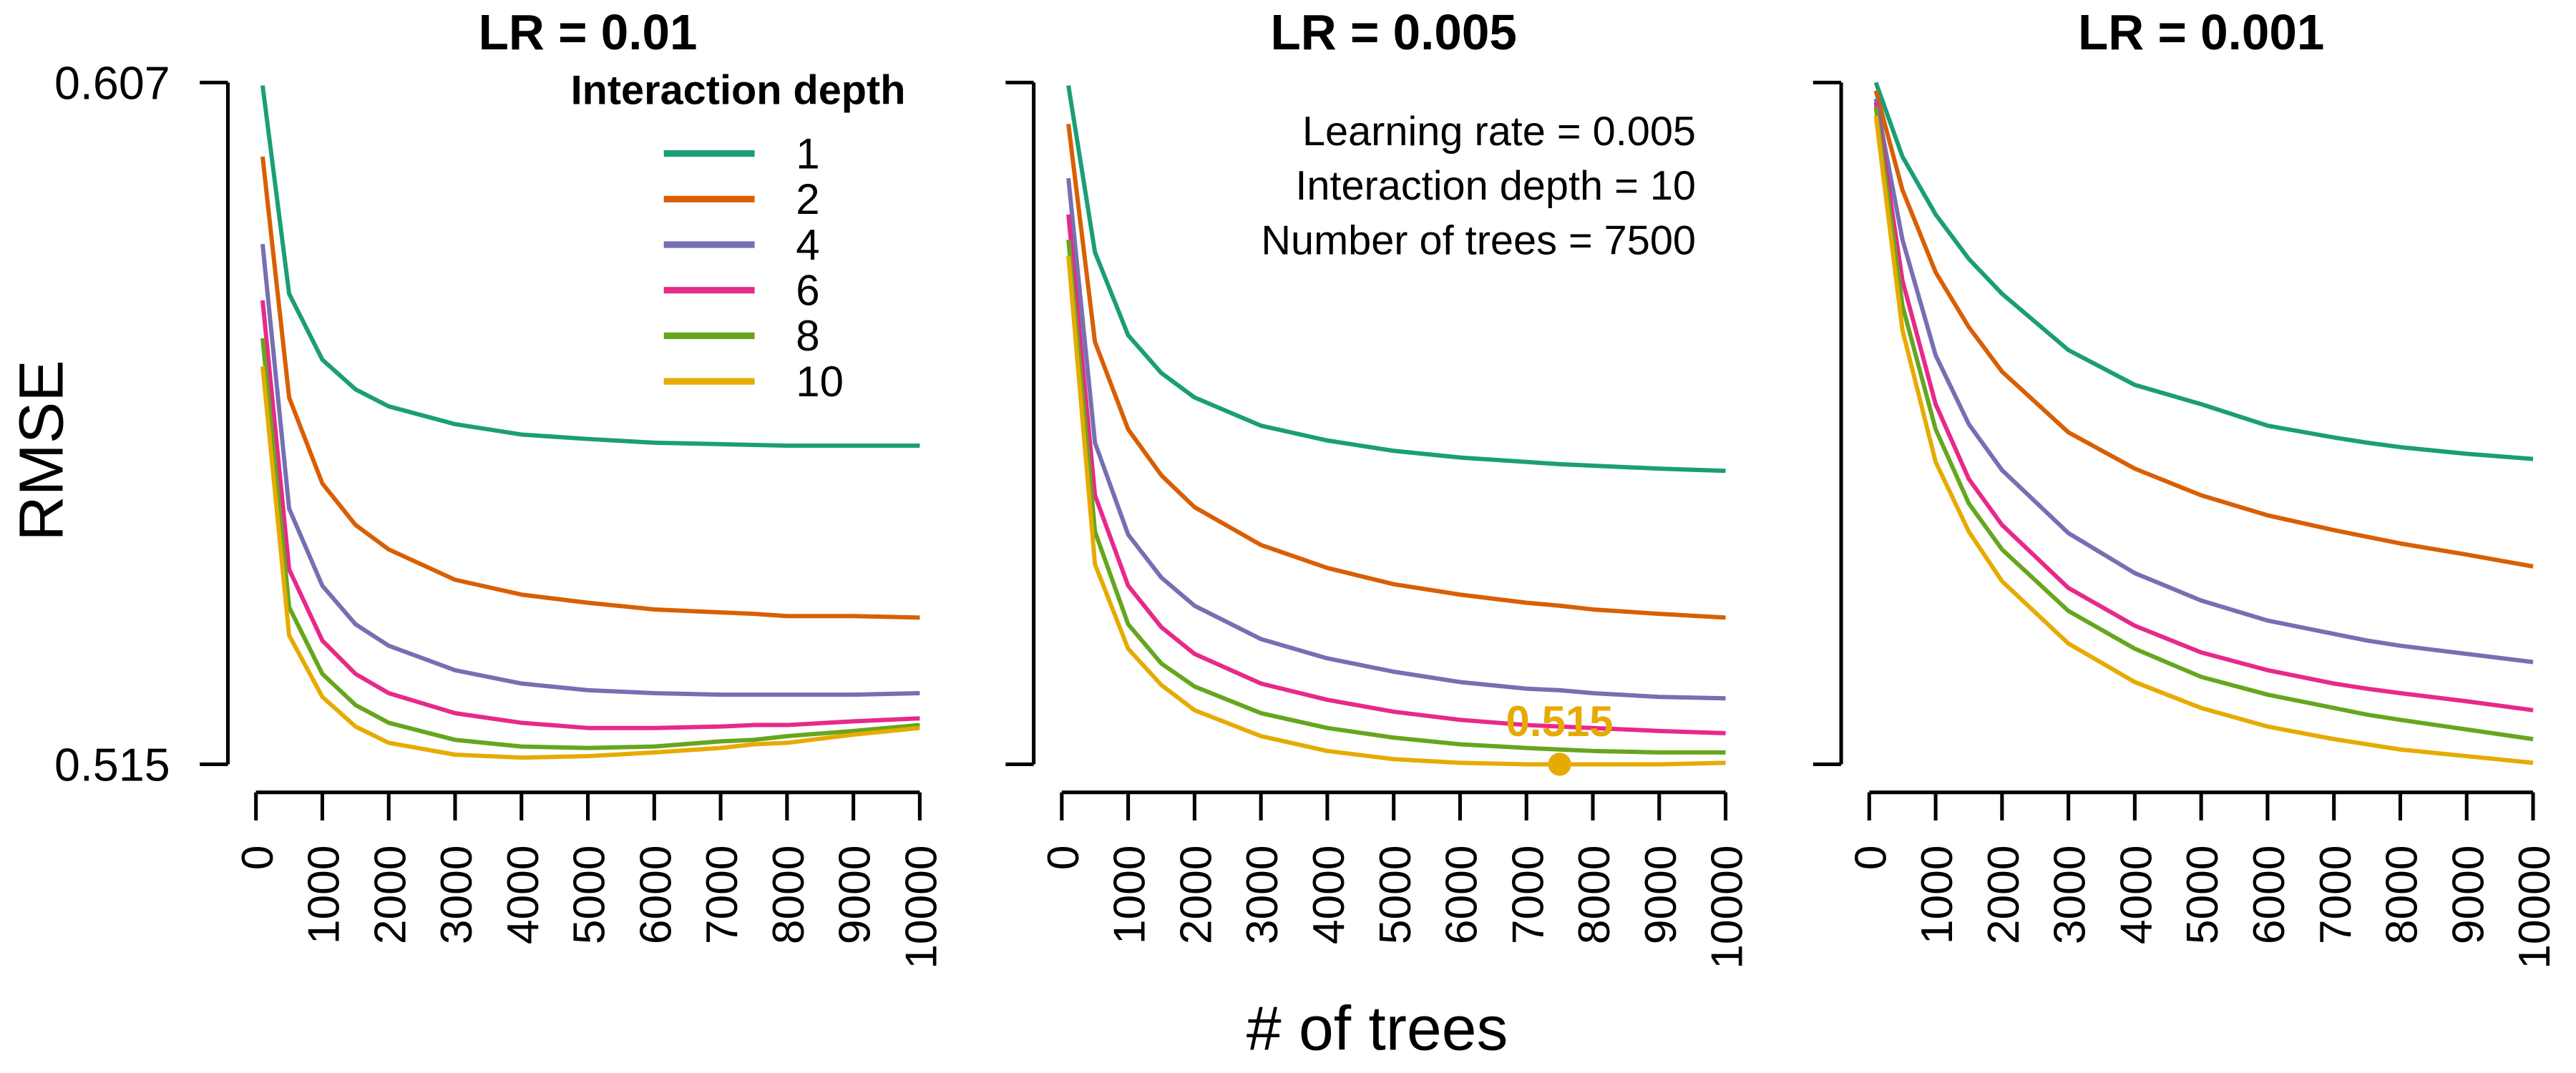 This screenshot has height=1073, width=2576. Describe the element at coordinates (738, 90) in the screenshot. I see `legend-title: Interaction depth` at that location.